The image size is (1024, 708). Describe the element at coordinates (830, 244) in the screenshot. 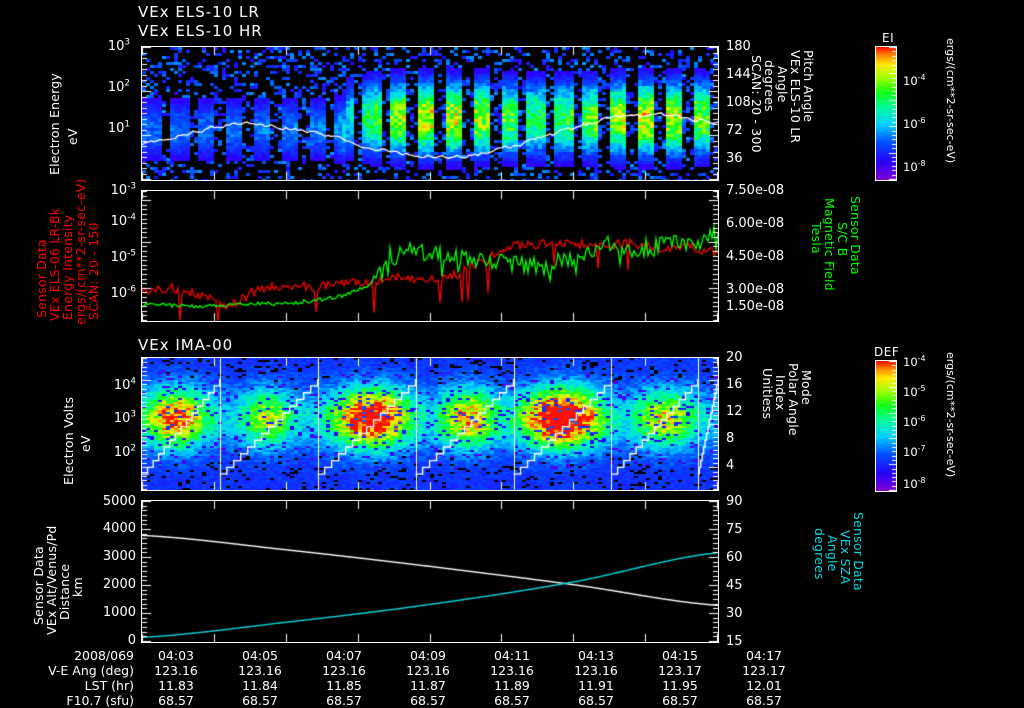

I see `panel2-right-axis-label-3: Magnetic Field` at that location.